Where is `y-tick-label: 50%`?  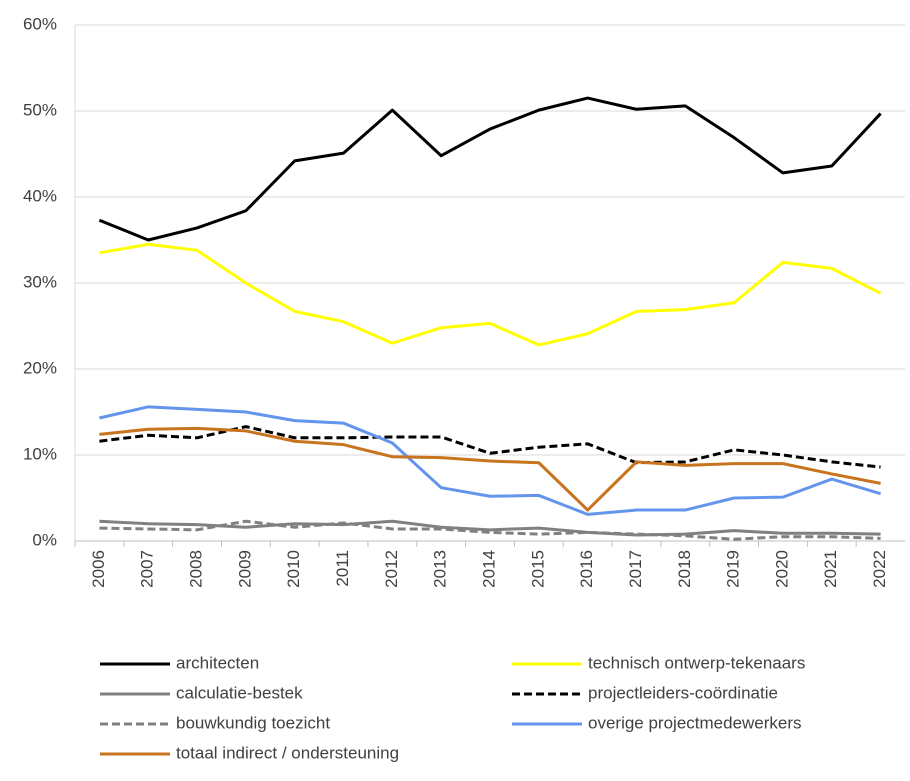 y-tick-label: 50% is located at coordinates (40, 109).